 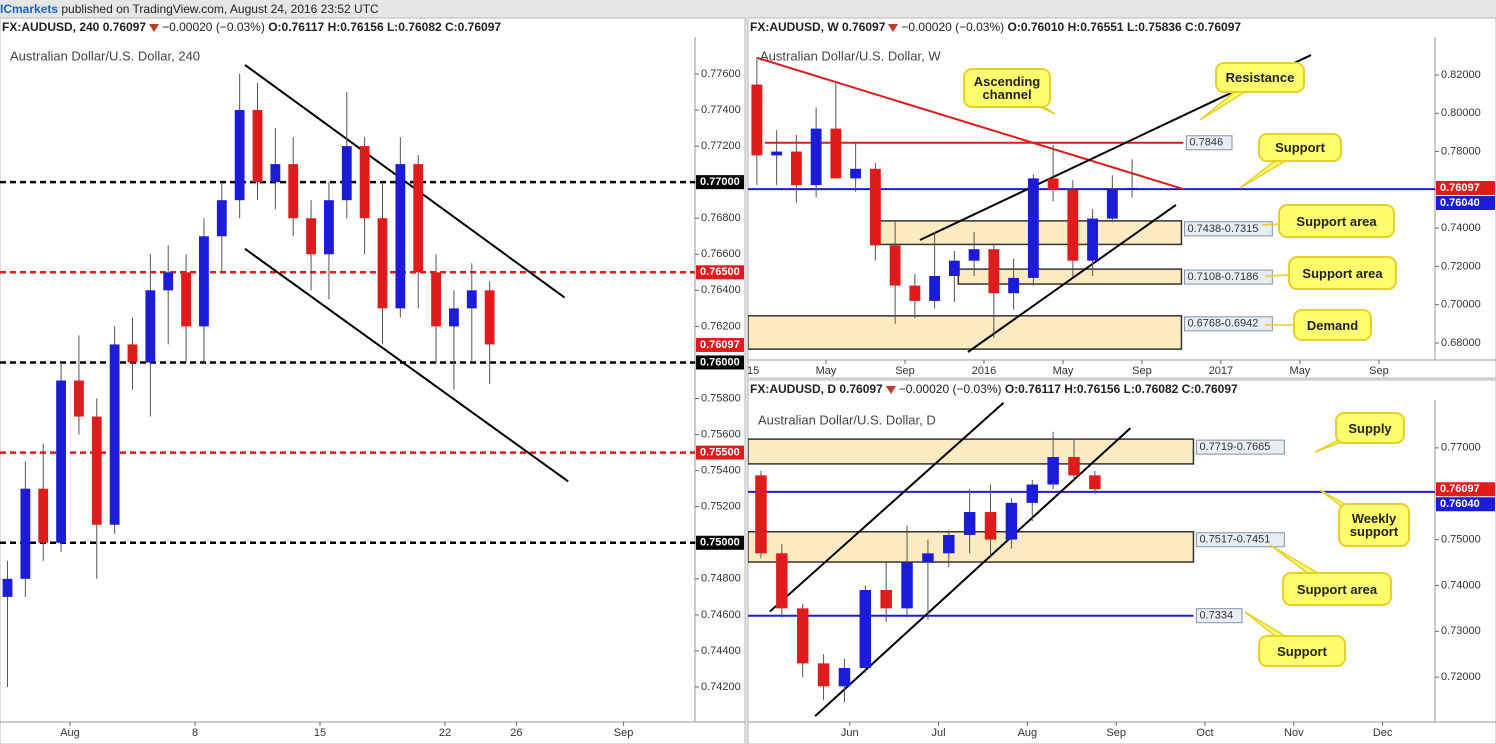 I want to click on brand: ICmarkets, so click(x=29, y=9).